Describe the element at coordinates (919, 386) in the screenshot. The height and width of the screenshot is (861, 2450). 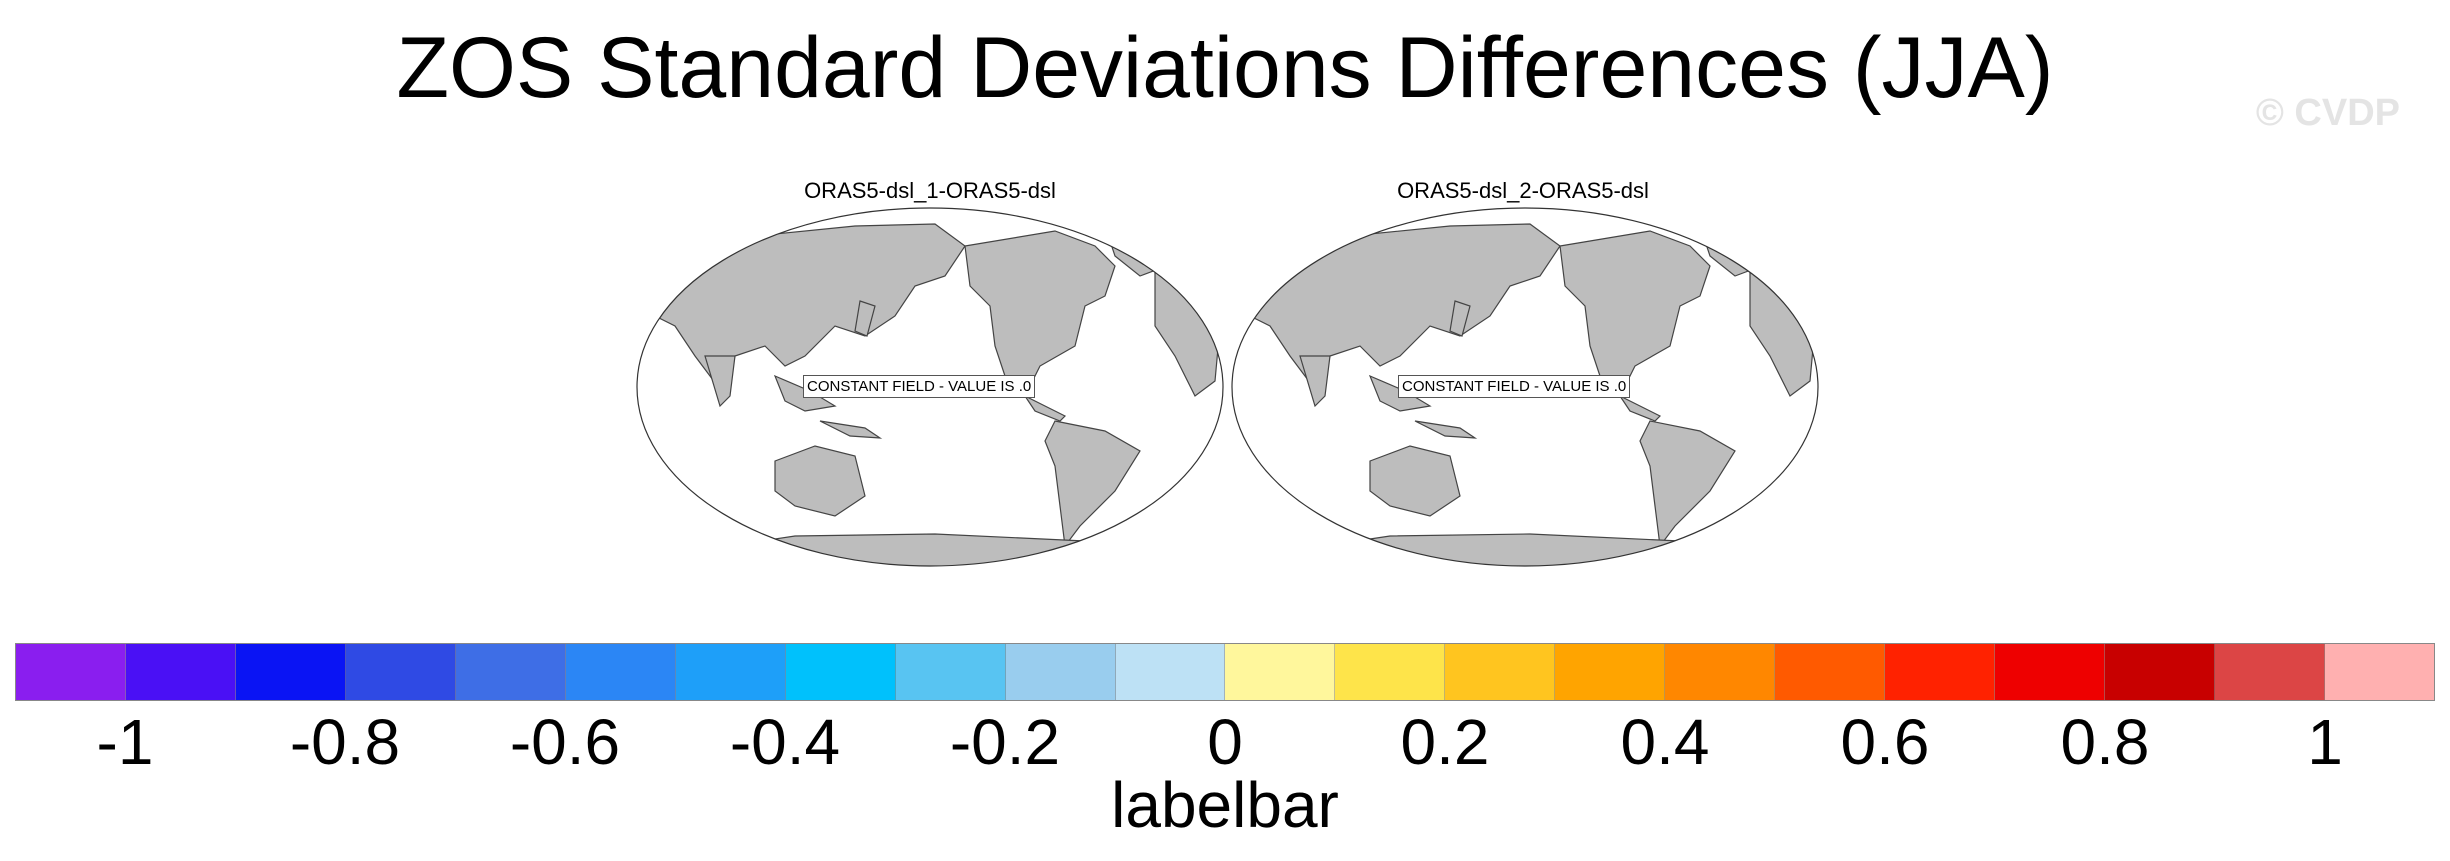
I see `panel-1-constant-field-label: CONSTANT FIELD - VALUE IS .0` at that location.